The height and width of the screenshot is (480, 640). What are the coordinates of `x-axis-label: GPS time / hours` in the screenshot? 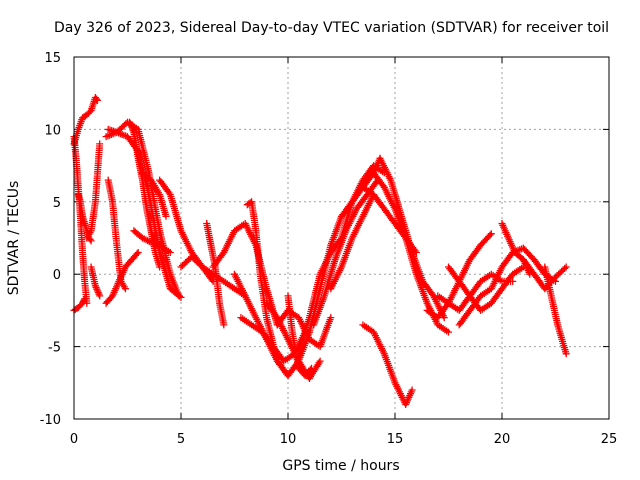 It's located at (340, 466).